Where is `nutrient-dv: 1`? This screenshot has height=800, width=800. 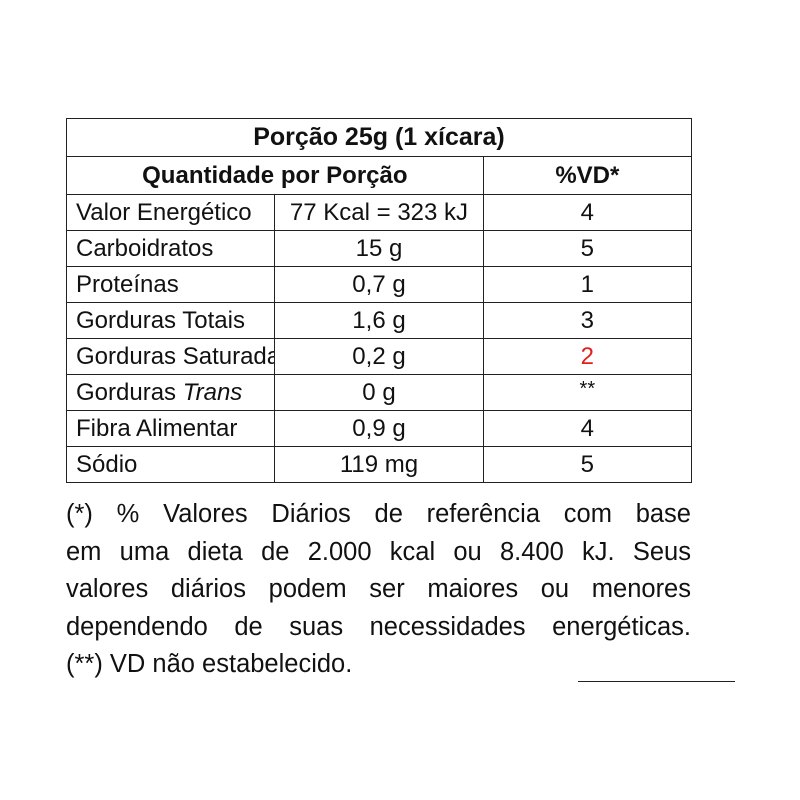
nutrient-dv: 1 is located at coordinates (587, 284).